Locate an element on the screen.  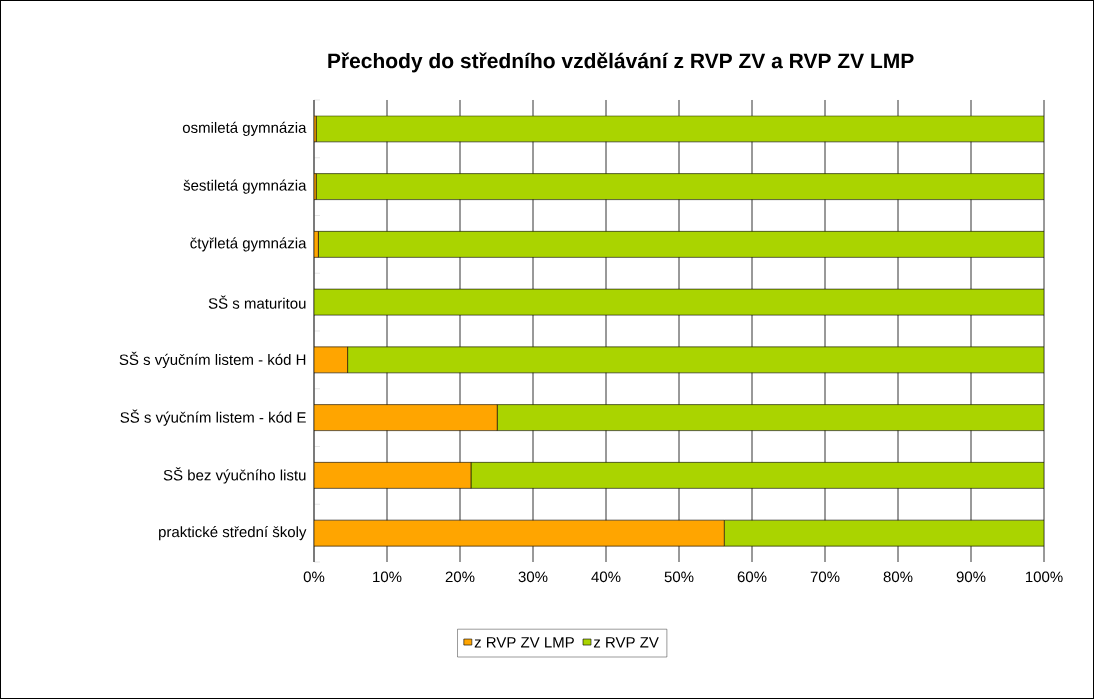
y-tick-label: SŠ s výučním listem - kód E is located at coordinates (213, 417).